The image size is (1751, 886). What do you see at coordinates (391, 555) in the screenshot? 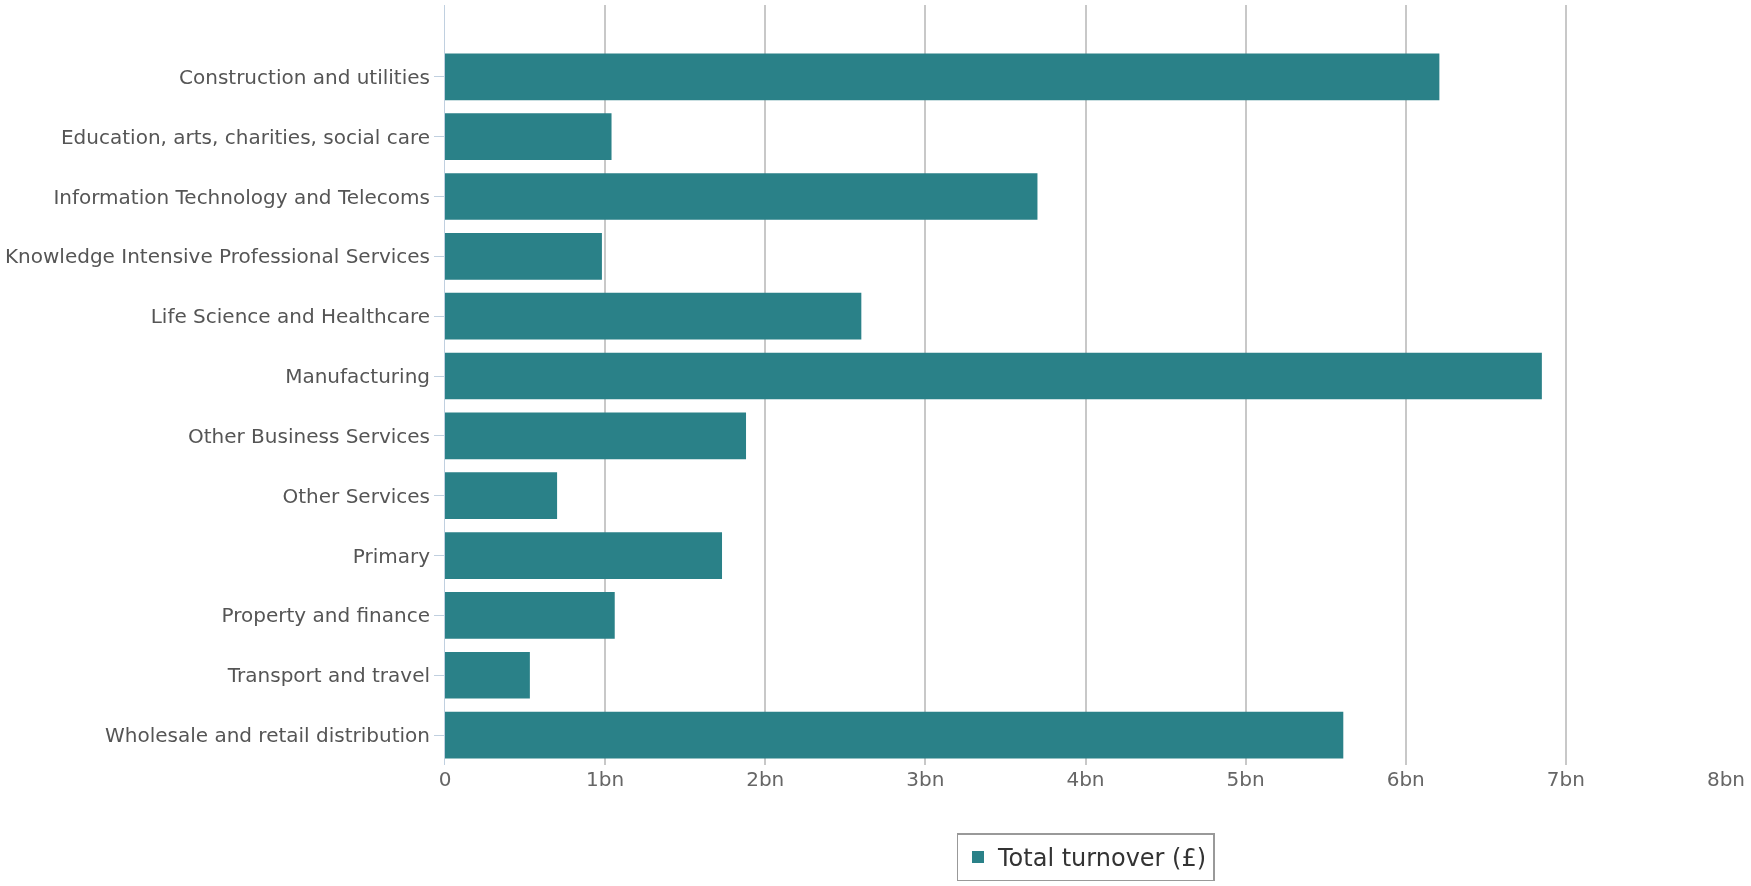
I see `y-tick-label: Primary` at bounding box center [391, 555].